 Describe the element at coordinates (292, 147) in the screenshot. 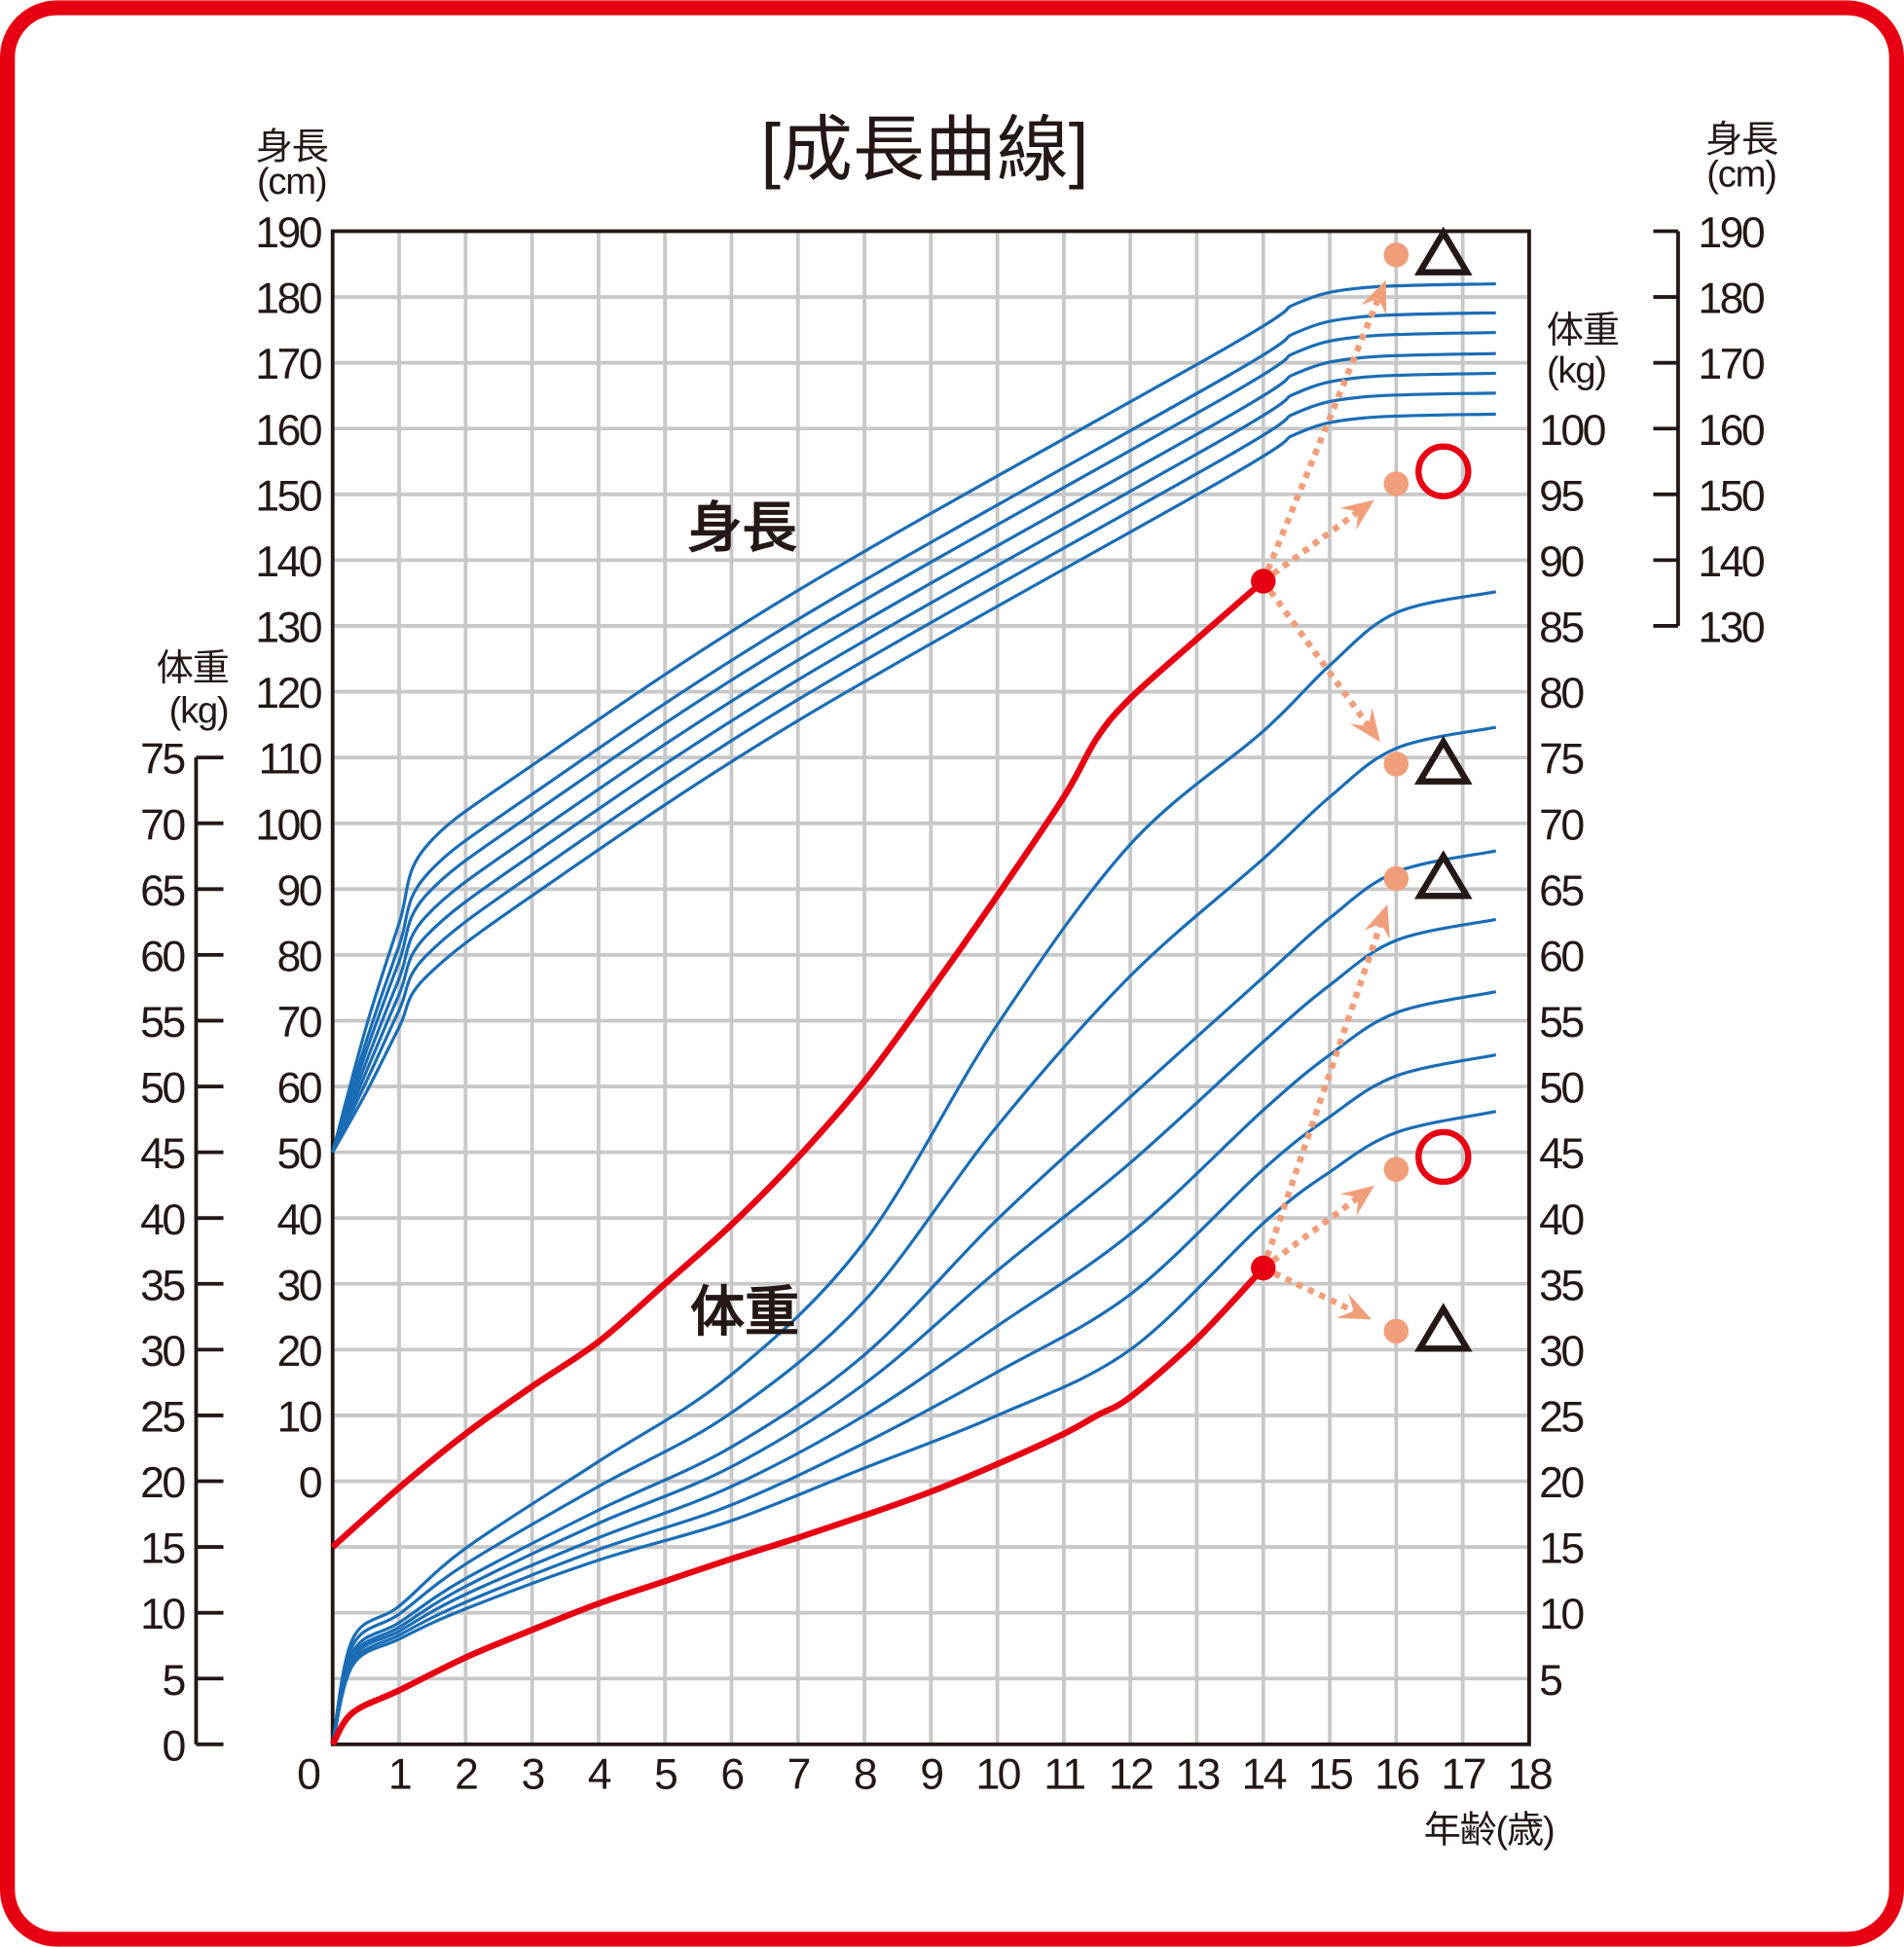

I see `left-height-axis-title: 身長` at that location.